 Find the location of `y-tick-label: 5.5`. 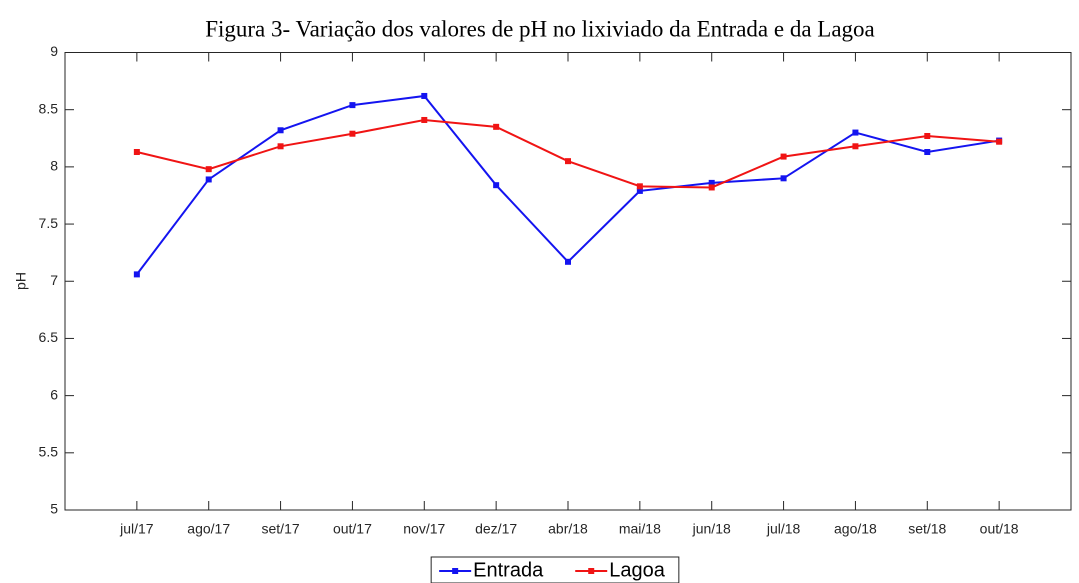

y-tick-label: 5.5 is located at coordinates (49, 452).